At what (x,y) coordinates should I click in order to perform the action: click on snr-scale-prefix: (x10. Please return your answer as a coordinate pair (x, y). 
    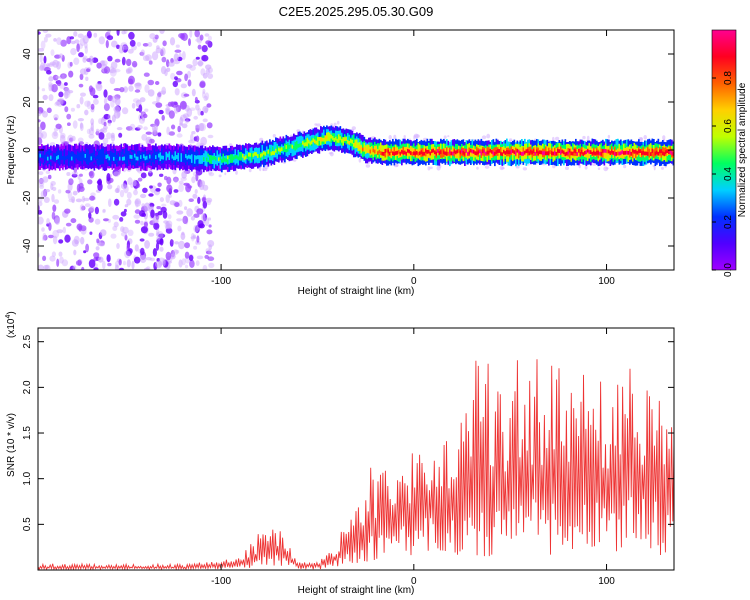
    Looking at the image, I should click on (11, 328).